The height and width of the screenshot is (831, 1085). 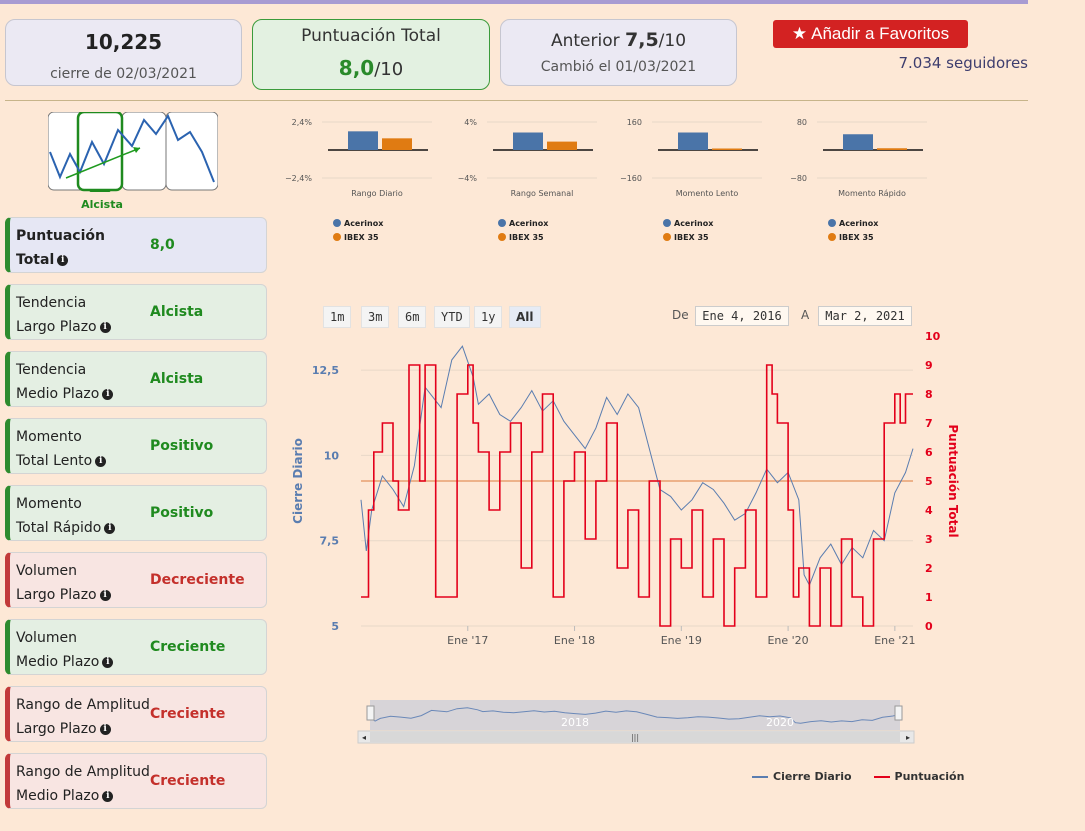 I want to click on price-series-line, so click(x=637, y=466).